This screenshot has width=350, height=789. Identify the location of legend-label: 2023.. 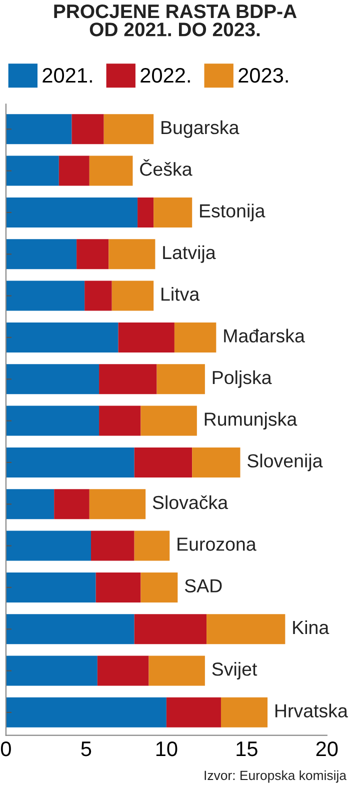
(263, 75).